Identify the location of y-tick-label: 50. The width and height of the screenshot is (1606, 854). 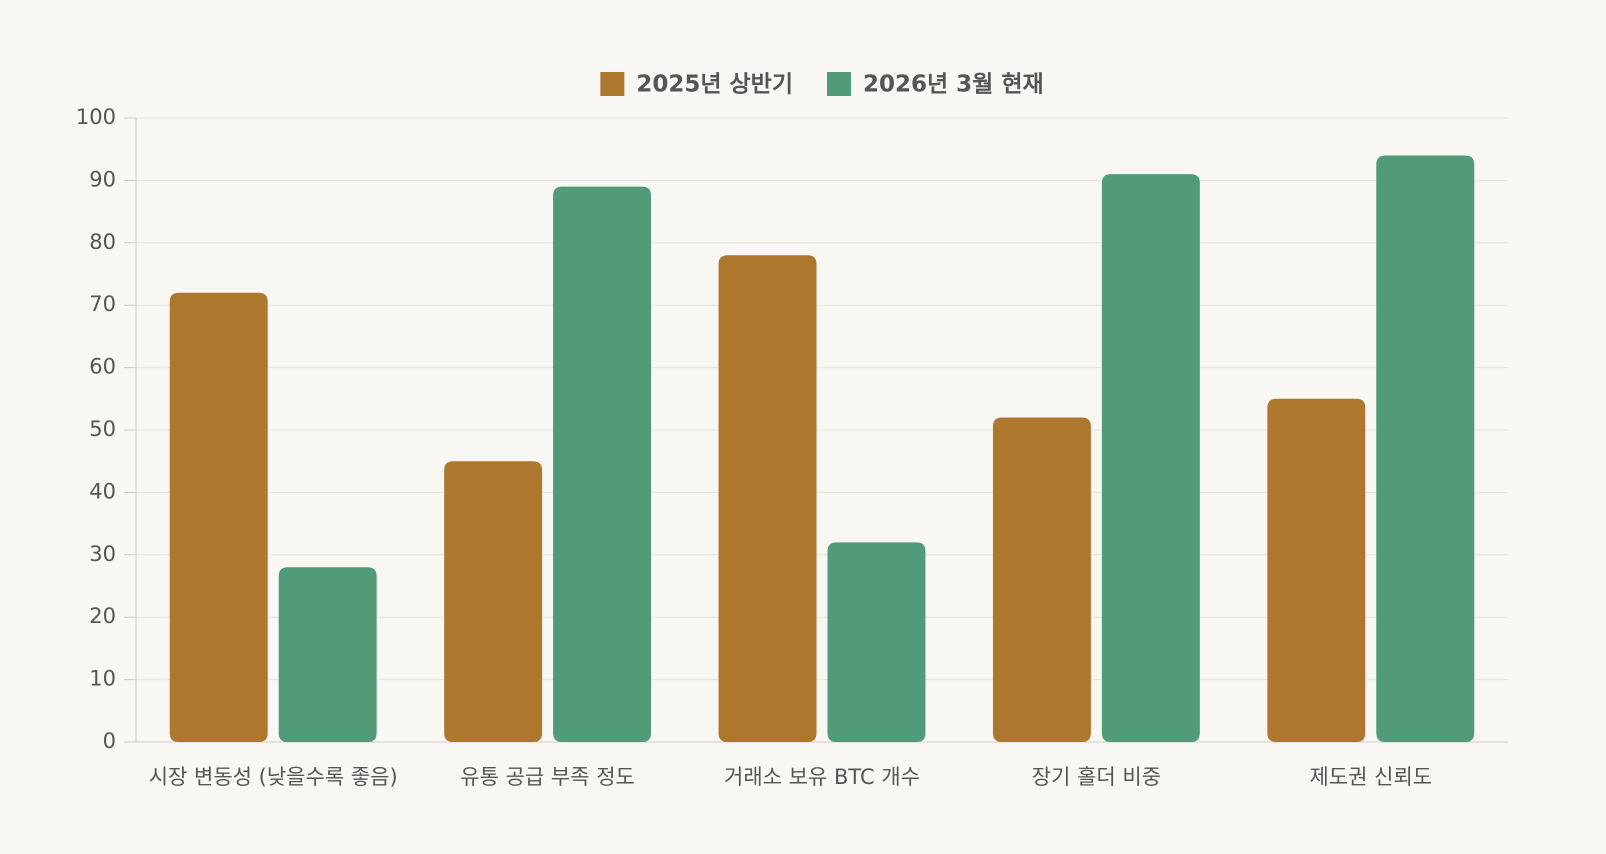
(102, 429).